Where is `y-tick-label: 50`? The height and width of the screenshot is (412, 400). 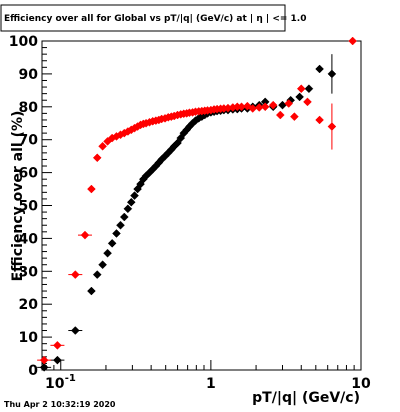
y-tick-label: 50 is located at coordinates (29, 207).